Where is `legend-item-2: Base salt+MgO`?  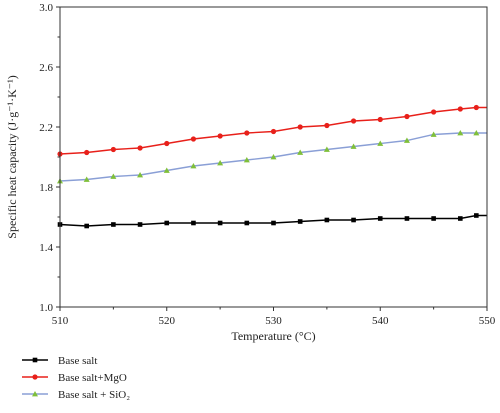 legend-item-2: Base salt+MgO is located at coordinates (74, 378).